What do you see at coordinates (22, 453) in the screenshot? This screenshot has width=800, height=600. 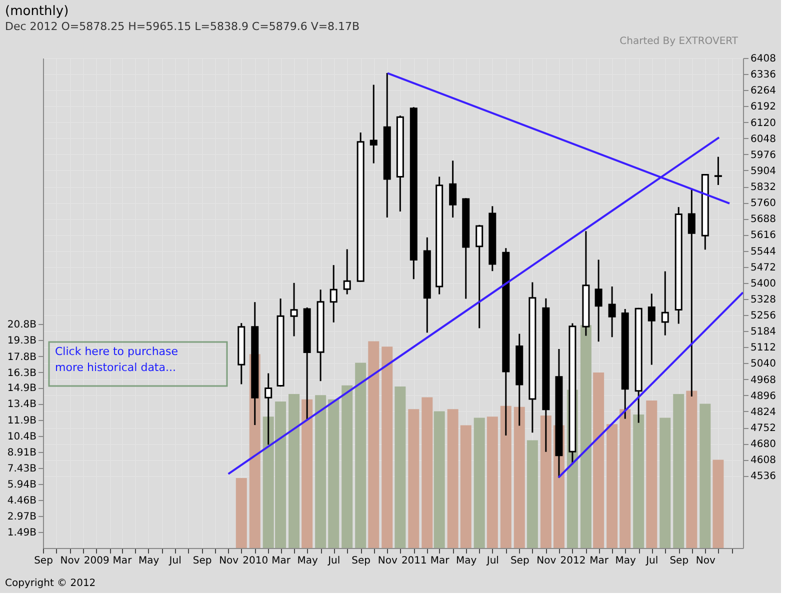 I see `y2-tick-label: 8.91B` at bounding box center [22, 453].